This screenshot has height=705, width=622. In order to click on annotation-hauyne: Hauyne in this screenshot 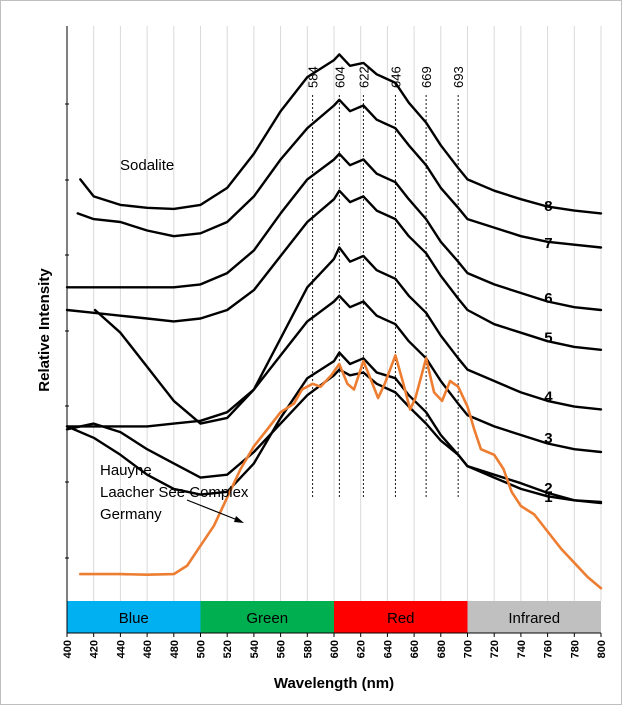, I will do `click(126, 470)`.